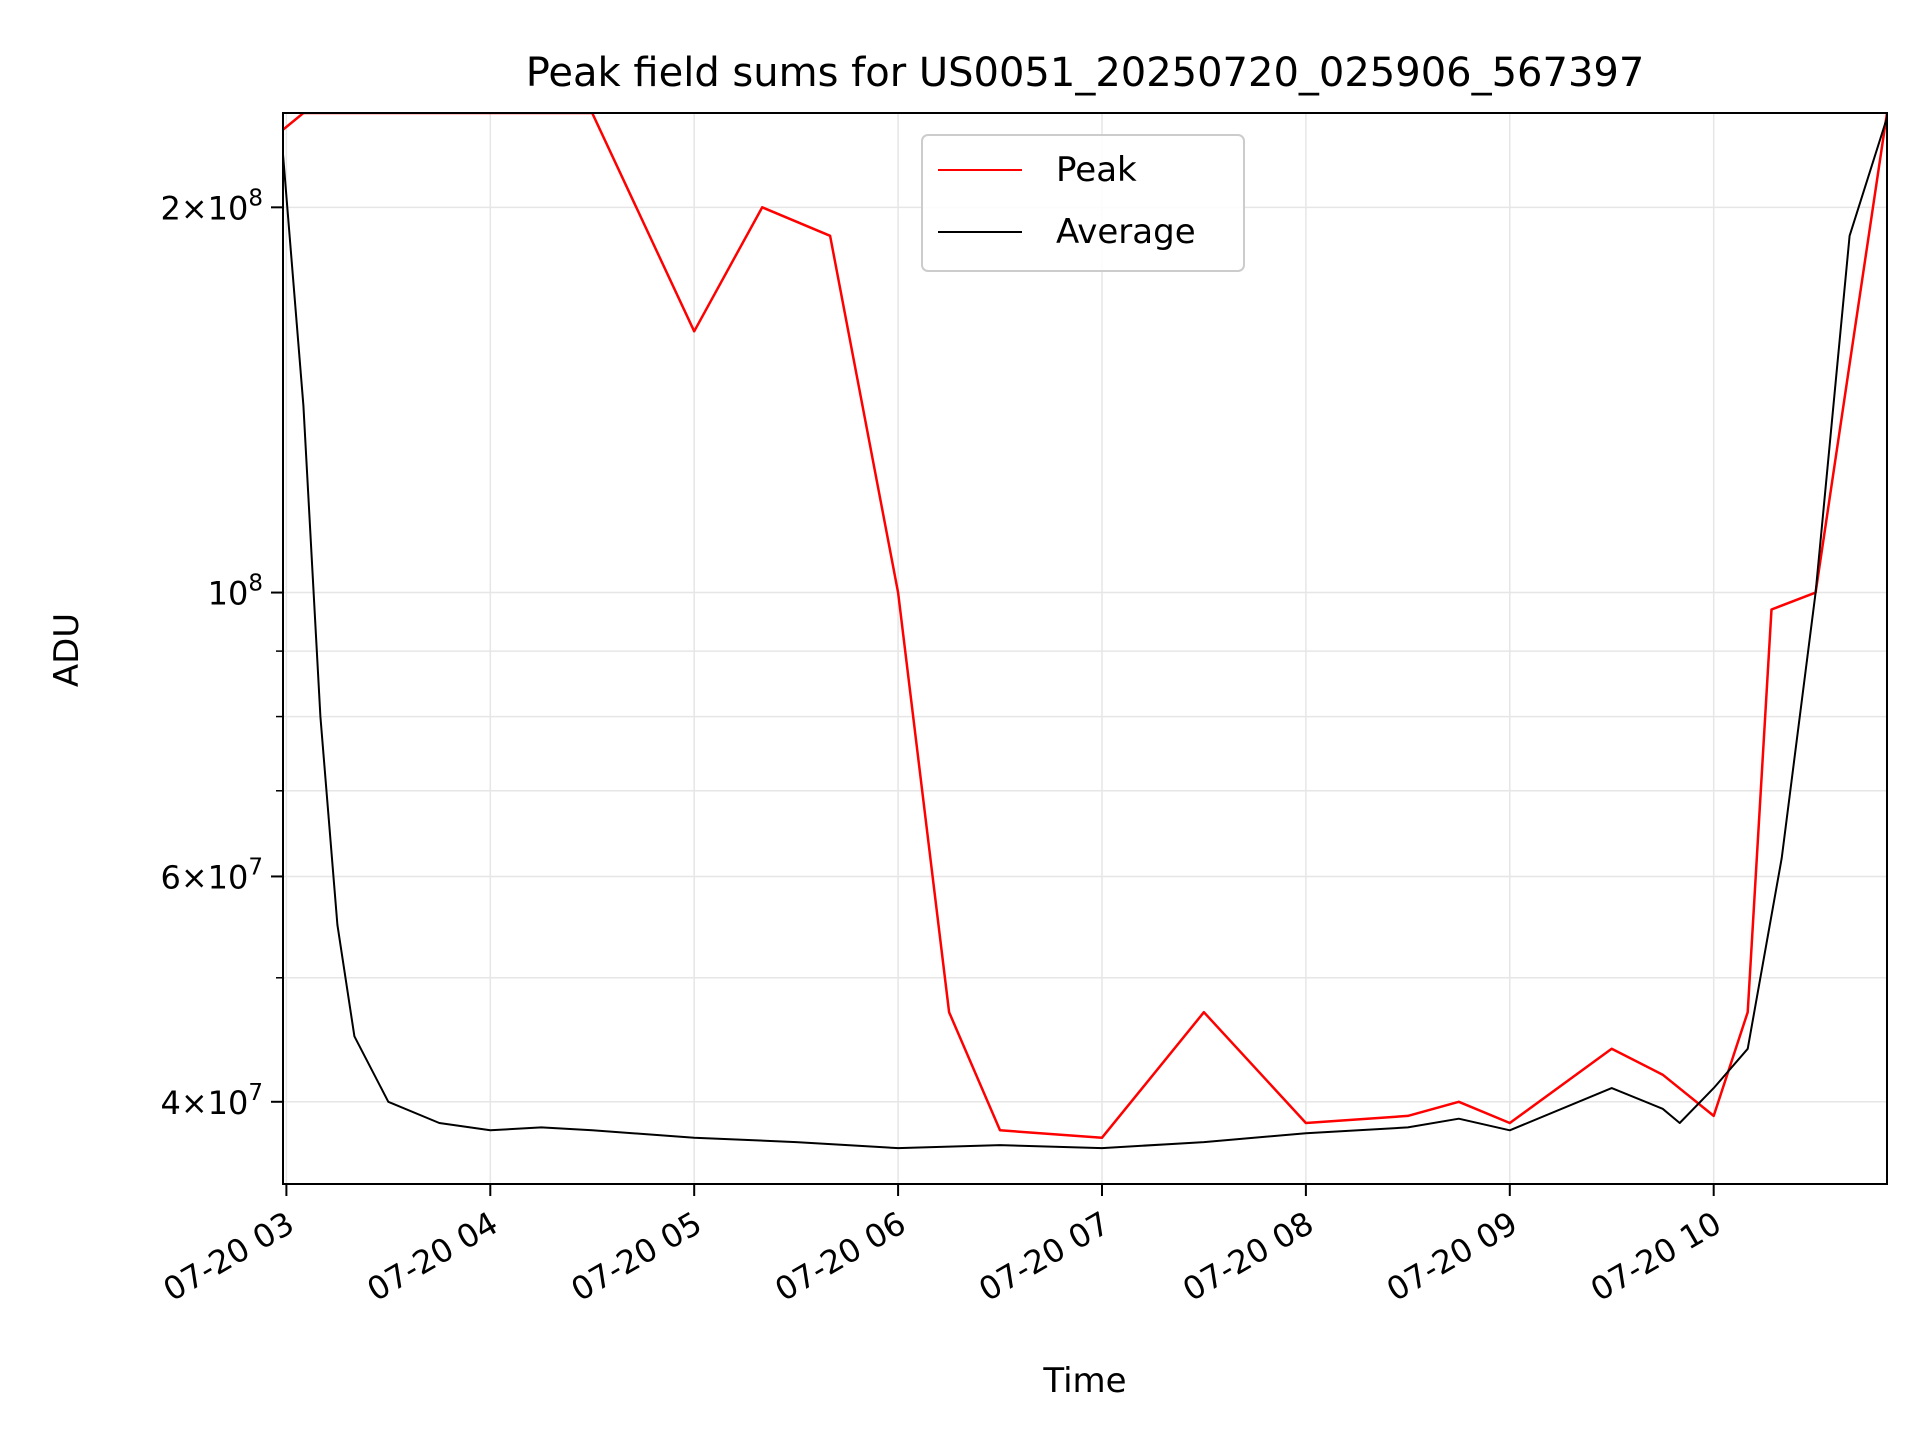  Describe the element at coordinates (221, 653) in the screenshot. I see `y-axis: 4×107 6×107 108 2×108` at that location.